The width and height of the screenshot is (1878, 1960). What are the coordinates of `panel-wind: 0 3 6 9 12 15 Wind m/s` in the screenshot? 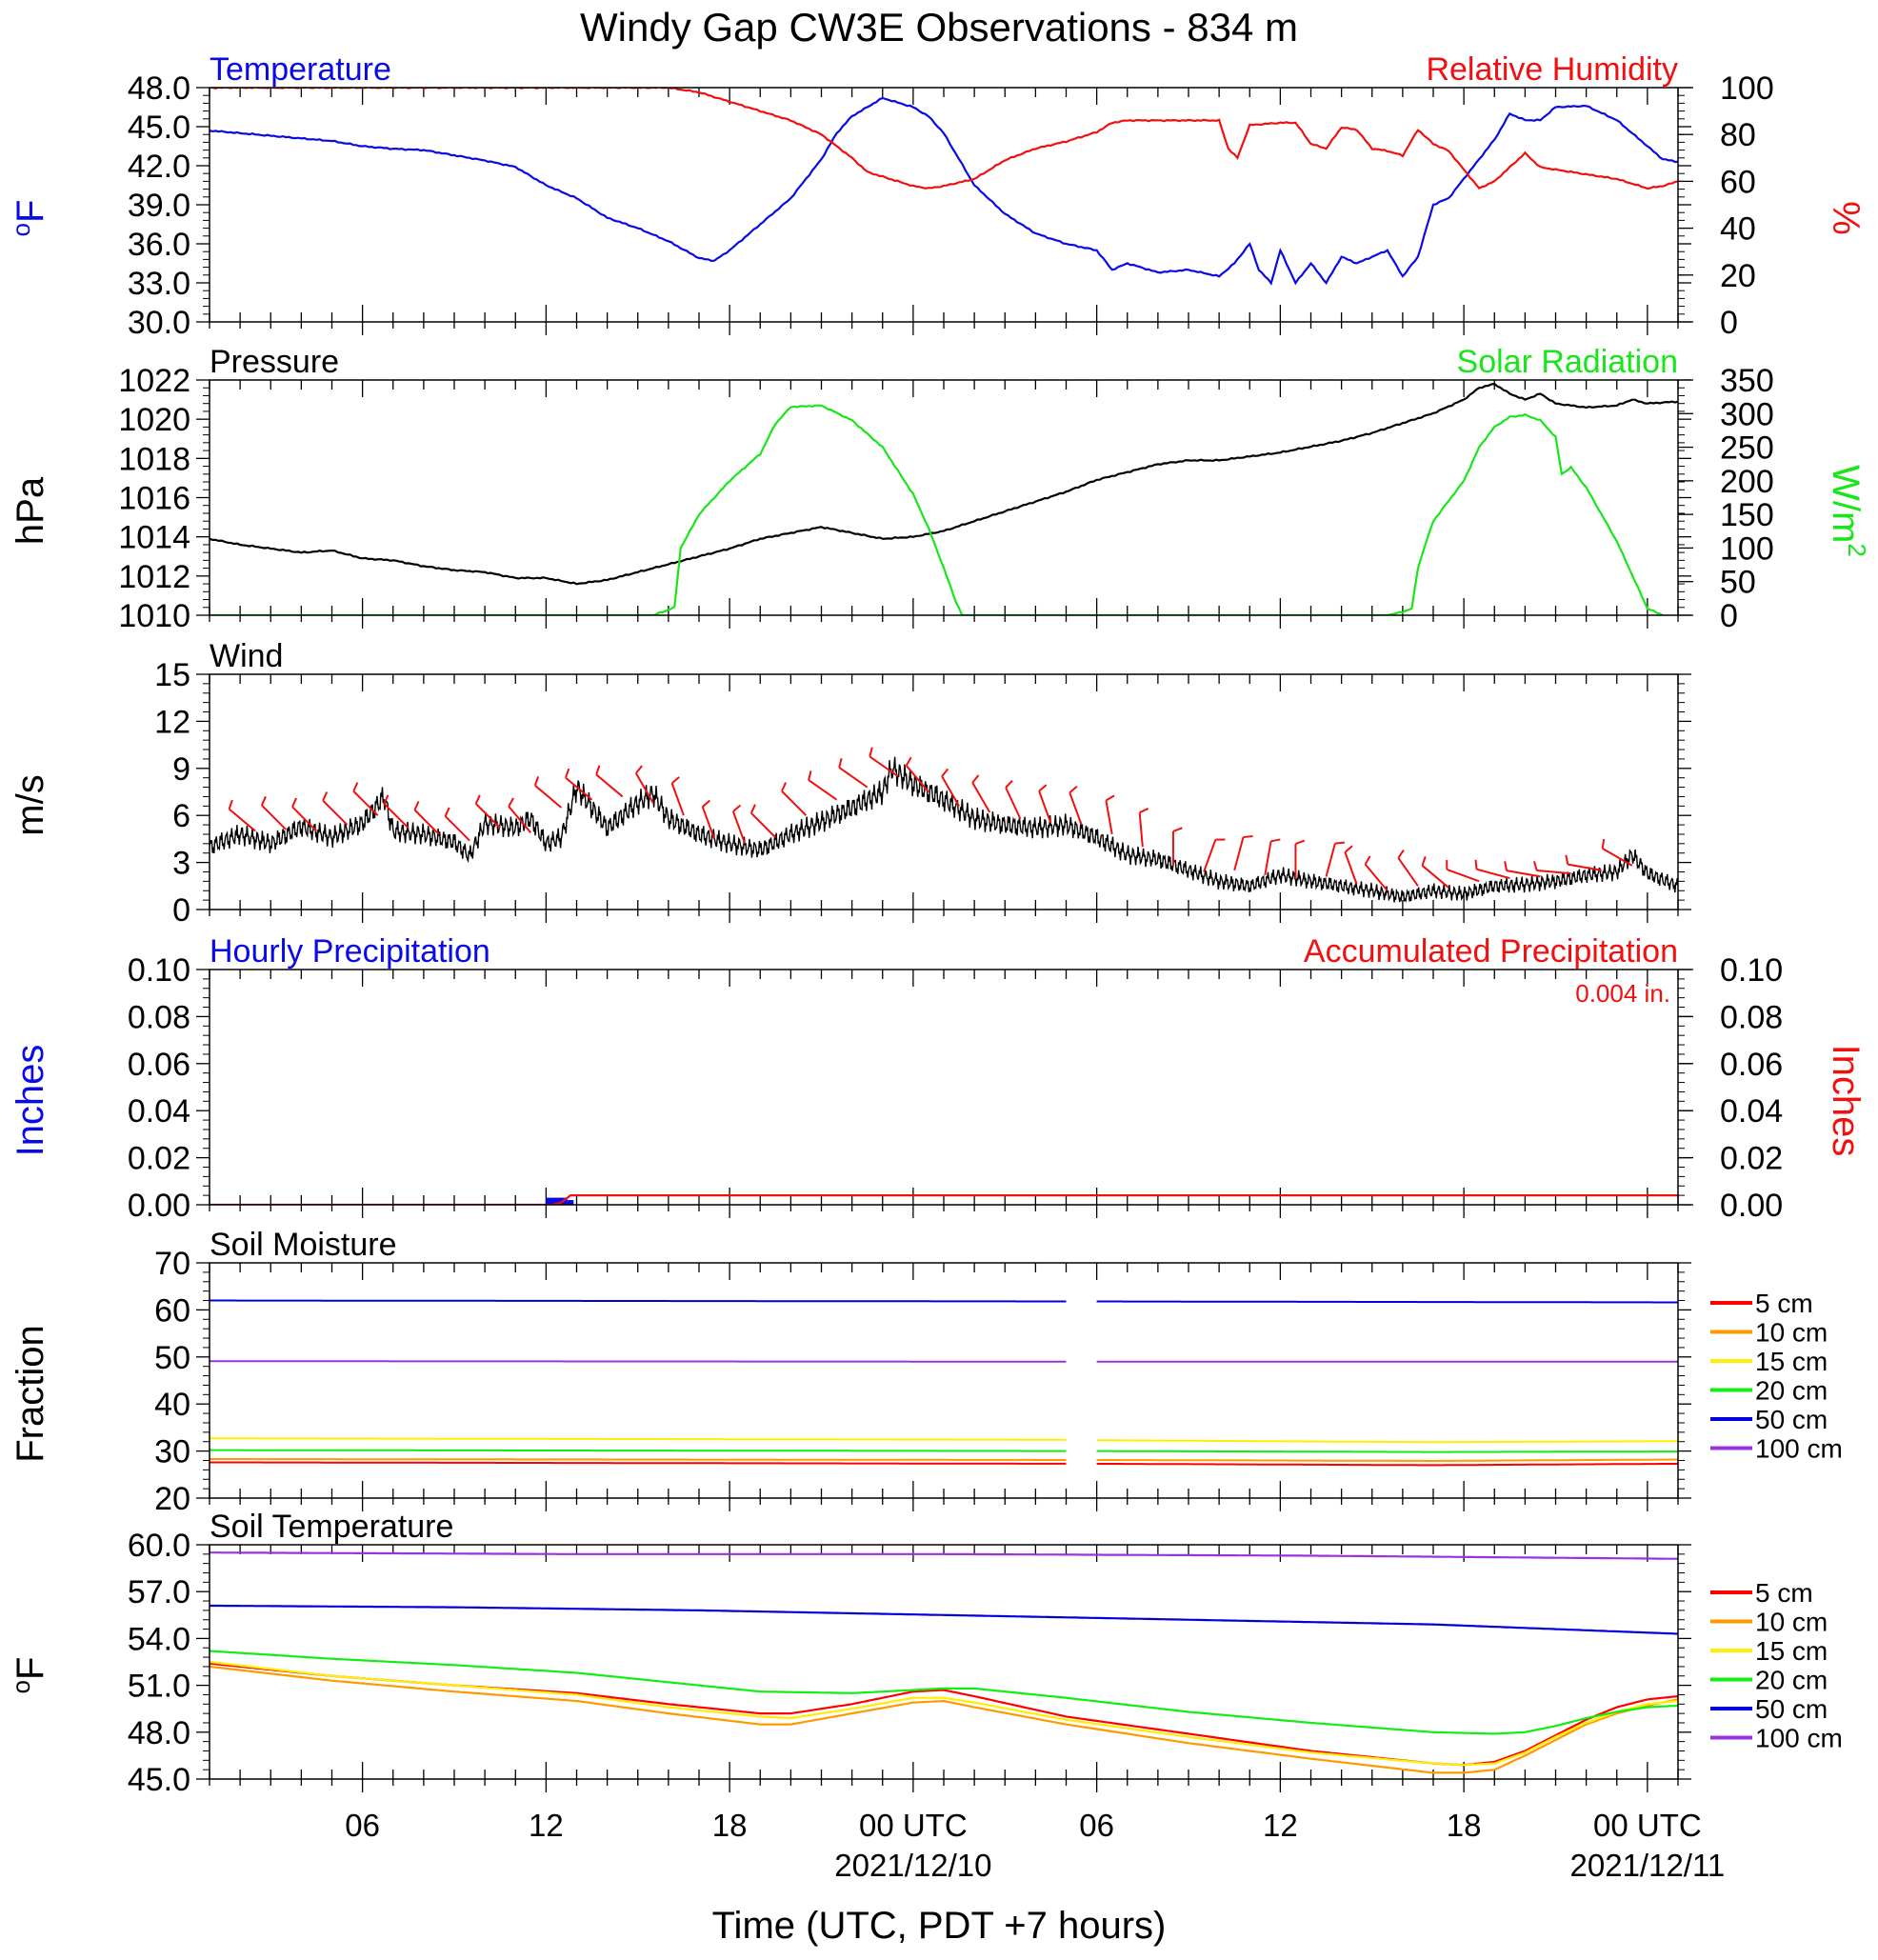 It's located at (850, 783).